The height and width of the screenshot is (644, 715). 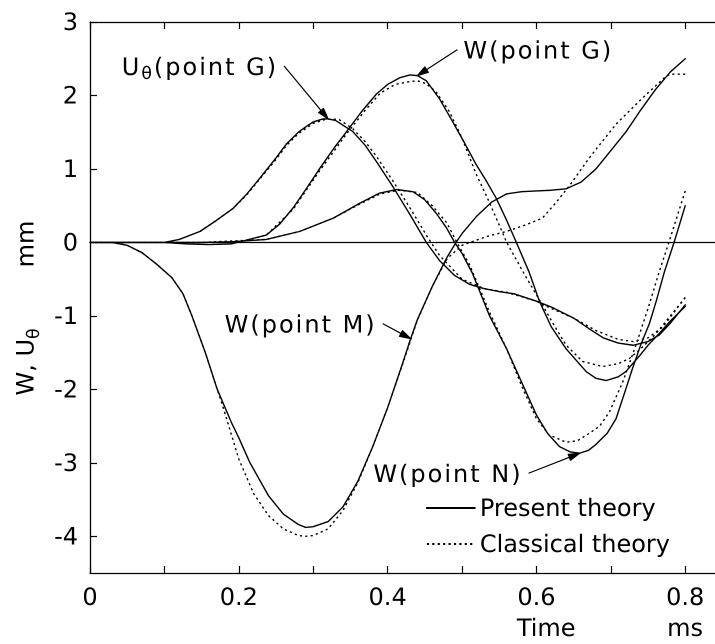 What do you see at coordinates (90, 597) in the screenshot?
I see `x-tick-label: 0` at bounding box center [90, 597].